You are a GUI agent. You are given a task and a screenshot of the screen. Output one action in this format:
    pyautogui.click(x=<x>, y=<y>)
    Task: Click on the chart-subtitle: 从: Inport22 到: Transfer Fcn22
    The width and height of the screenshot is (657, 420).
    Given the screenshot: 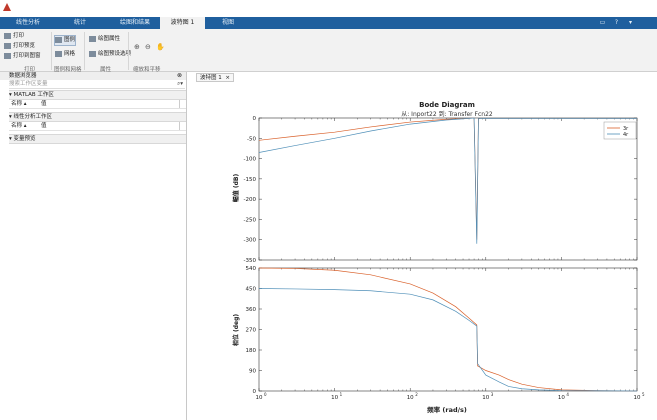 What is the action you would take?
    pyautogui.click(x=447, y=114)
    